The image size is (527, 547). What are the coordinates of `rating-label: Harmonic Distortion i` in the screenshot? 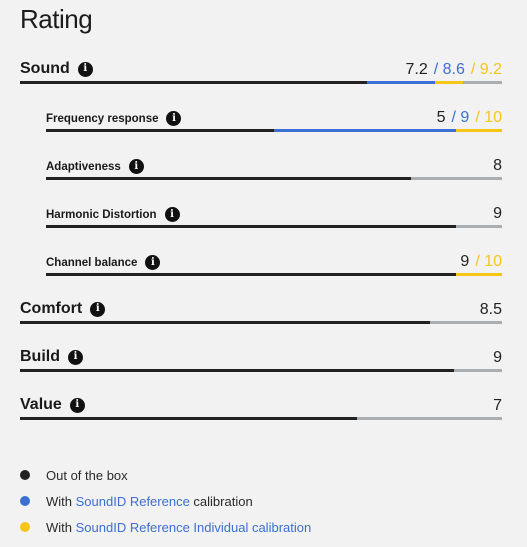 It's located at (113, 214).